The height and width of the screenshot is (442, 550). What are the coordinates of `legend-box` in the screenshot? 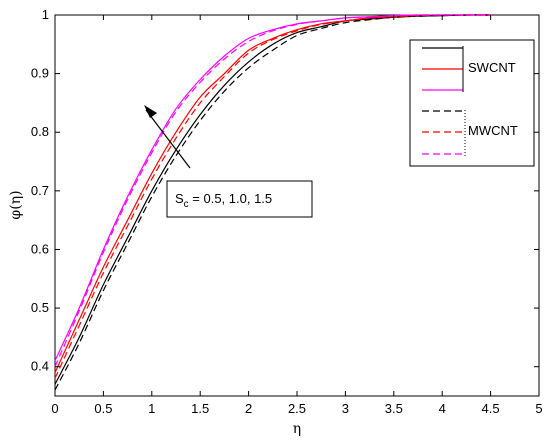 It's located at (472, 103).